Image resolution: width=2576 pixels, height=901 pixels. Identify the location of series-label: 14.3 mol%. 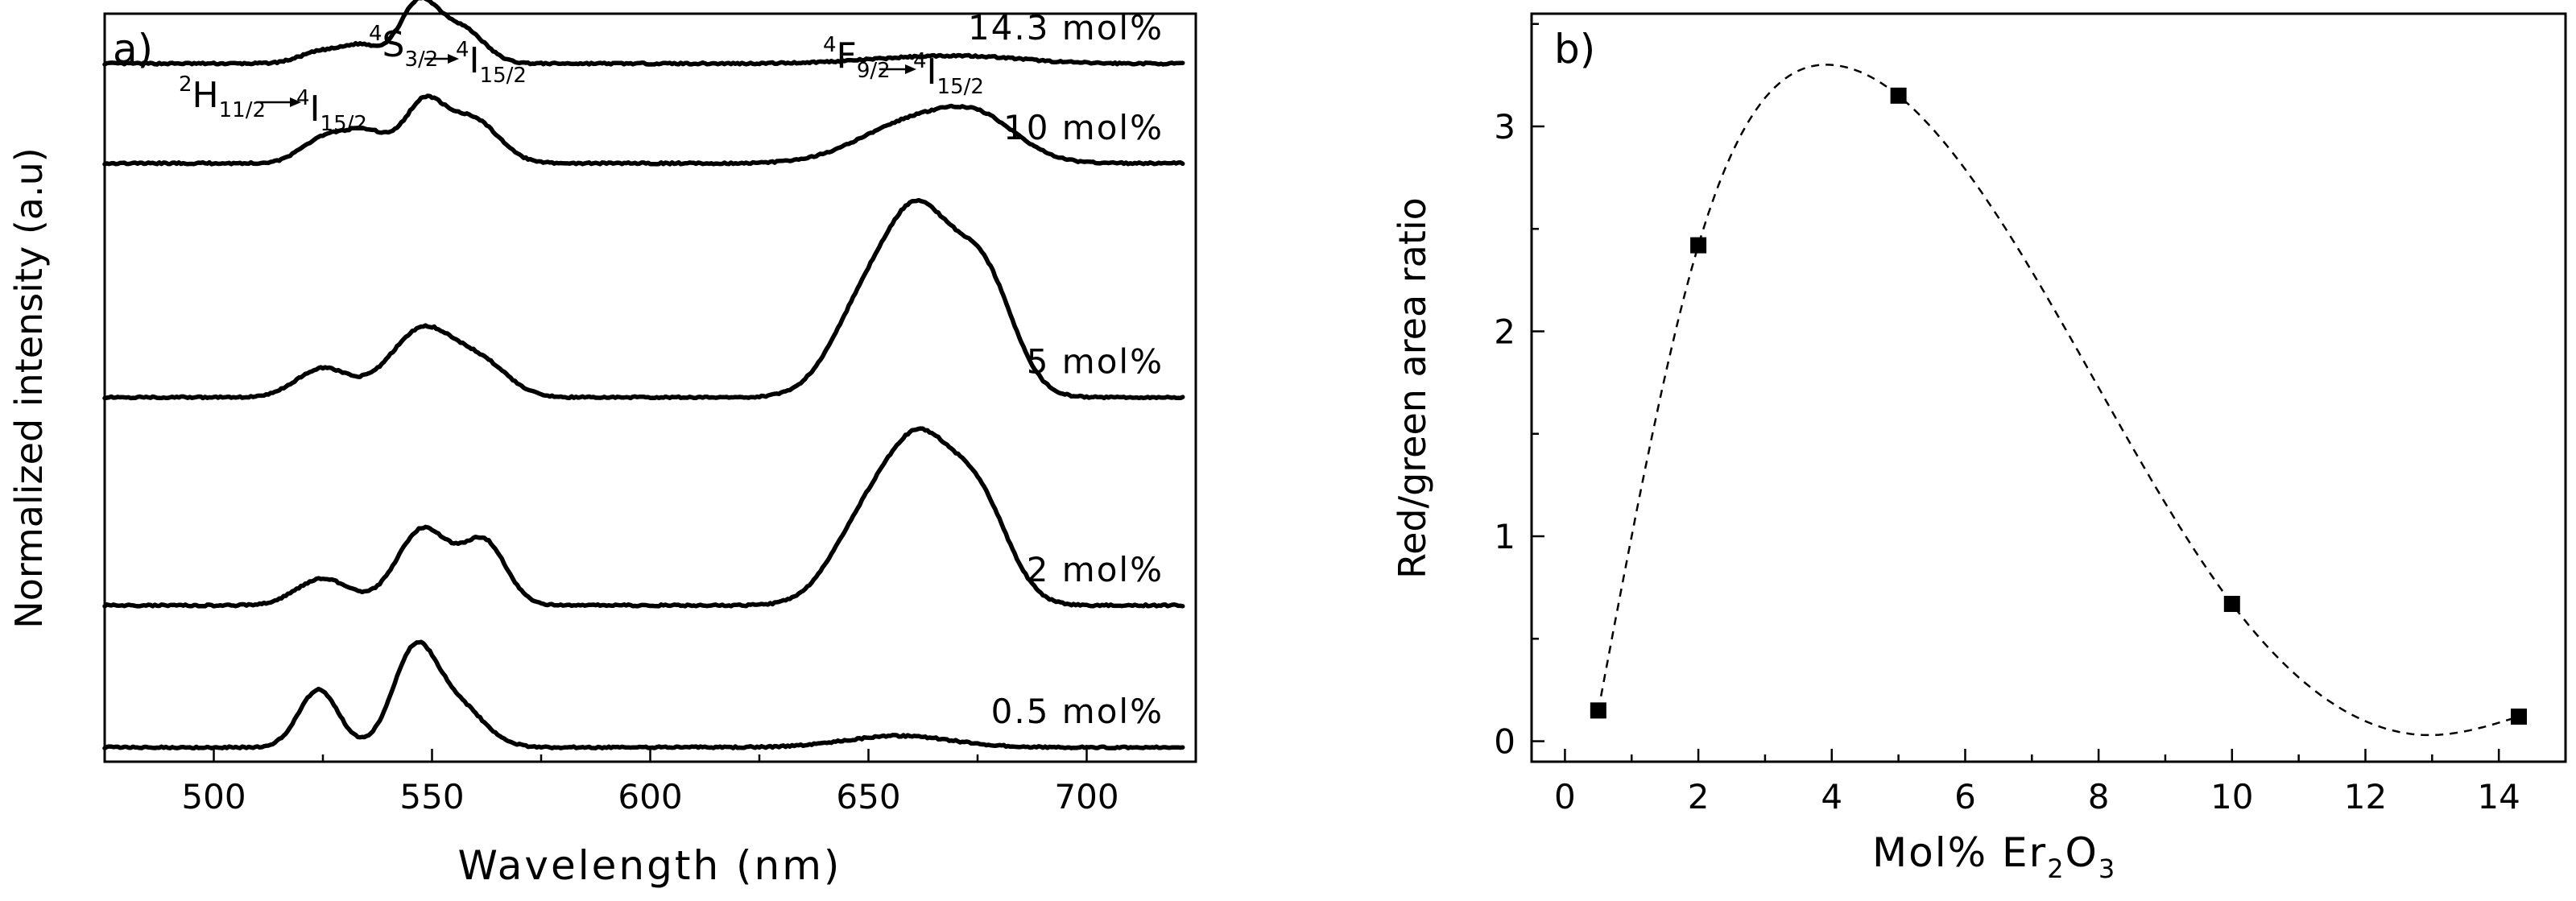
(1066, 28).